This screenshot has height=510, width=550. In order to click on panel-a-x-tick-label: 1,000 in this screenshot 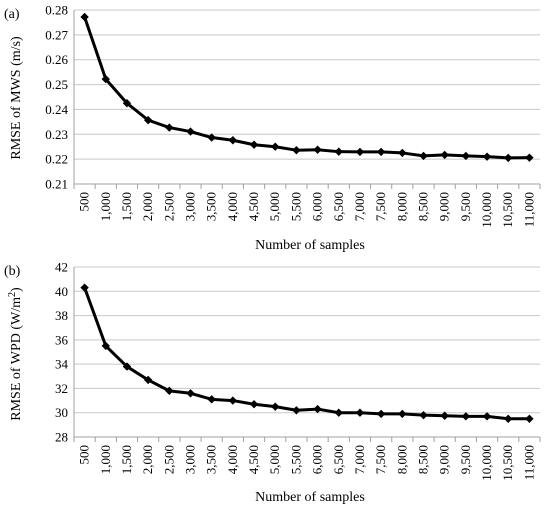, I will do `click(105, 206)`.